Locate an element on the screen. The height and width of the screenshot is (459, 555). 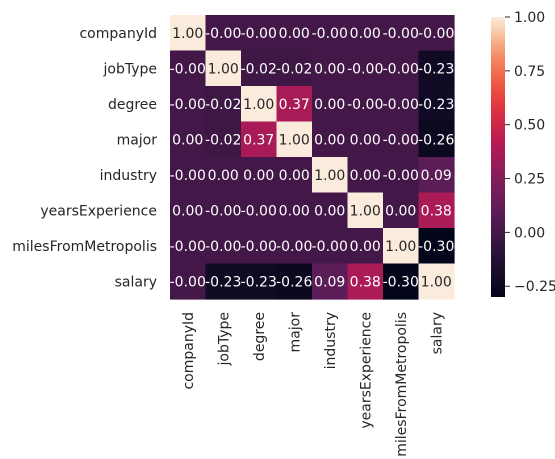
colorbar is located at coordinates (498, 157).